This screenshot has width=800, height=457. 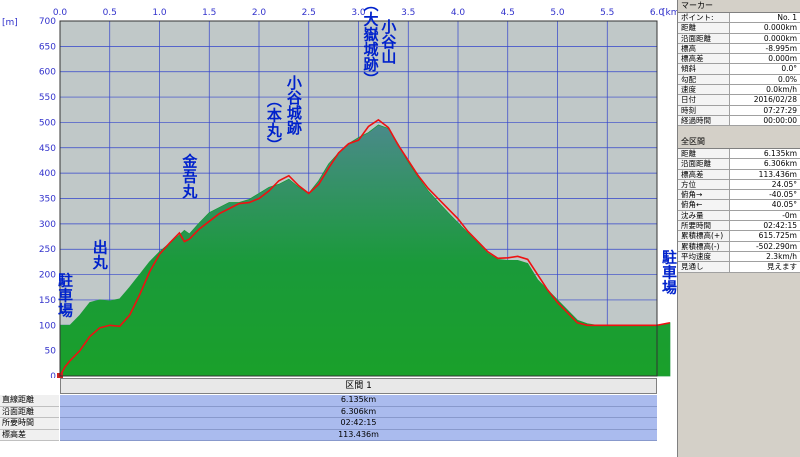 What do you see at coordinates (783, 195) in the screenshot?
I see `section-value: -40.05°` at bounding box center [783, 195].